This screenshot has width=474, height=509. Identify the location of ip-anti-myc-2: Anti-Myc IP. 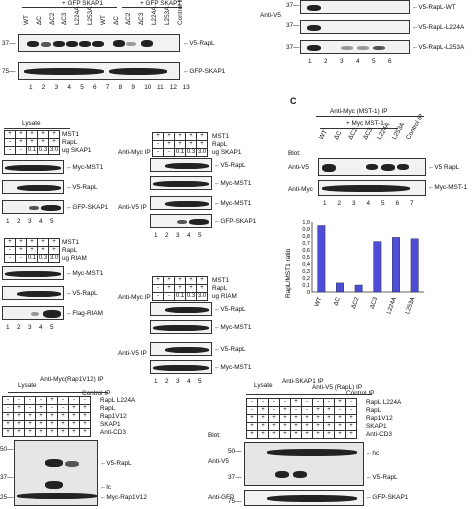
(134, 297).